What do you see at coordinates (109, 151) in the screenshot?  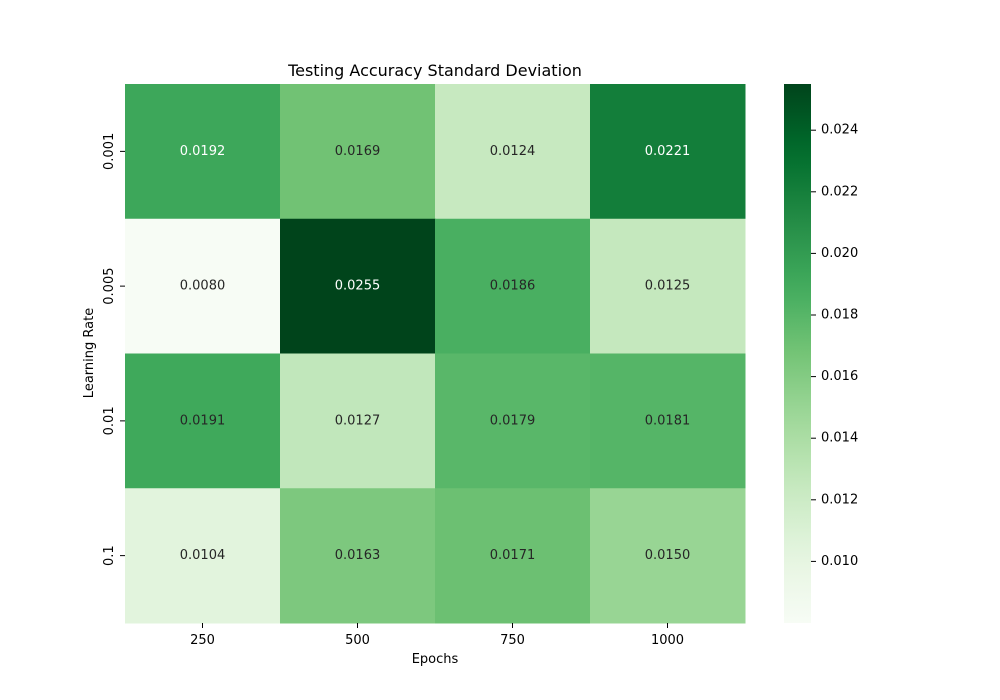 I see `y-tick-label: 0.001` at bounding box center [109, 151].